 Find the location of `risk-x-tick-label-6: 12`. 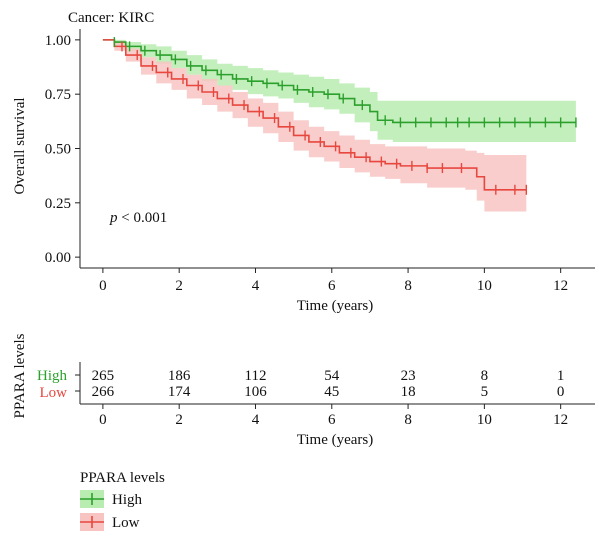

risk-x-tick-label-6: 12 is located at coordinates (560, 420).